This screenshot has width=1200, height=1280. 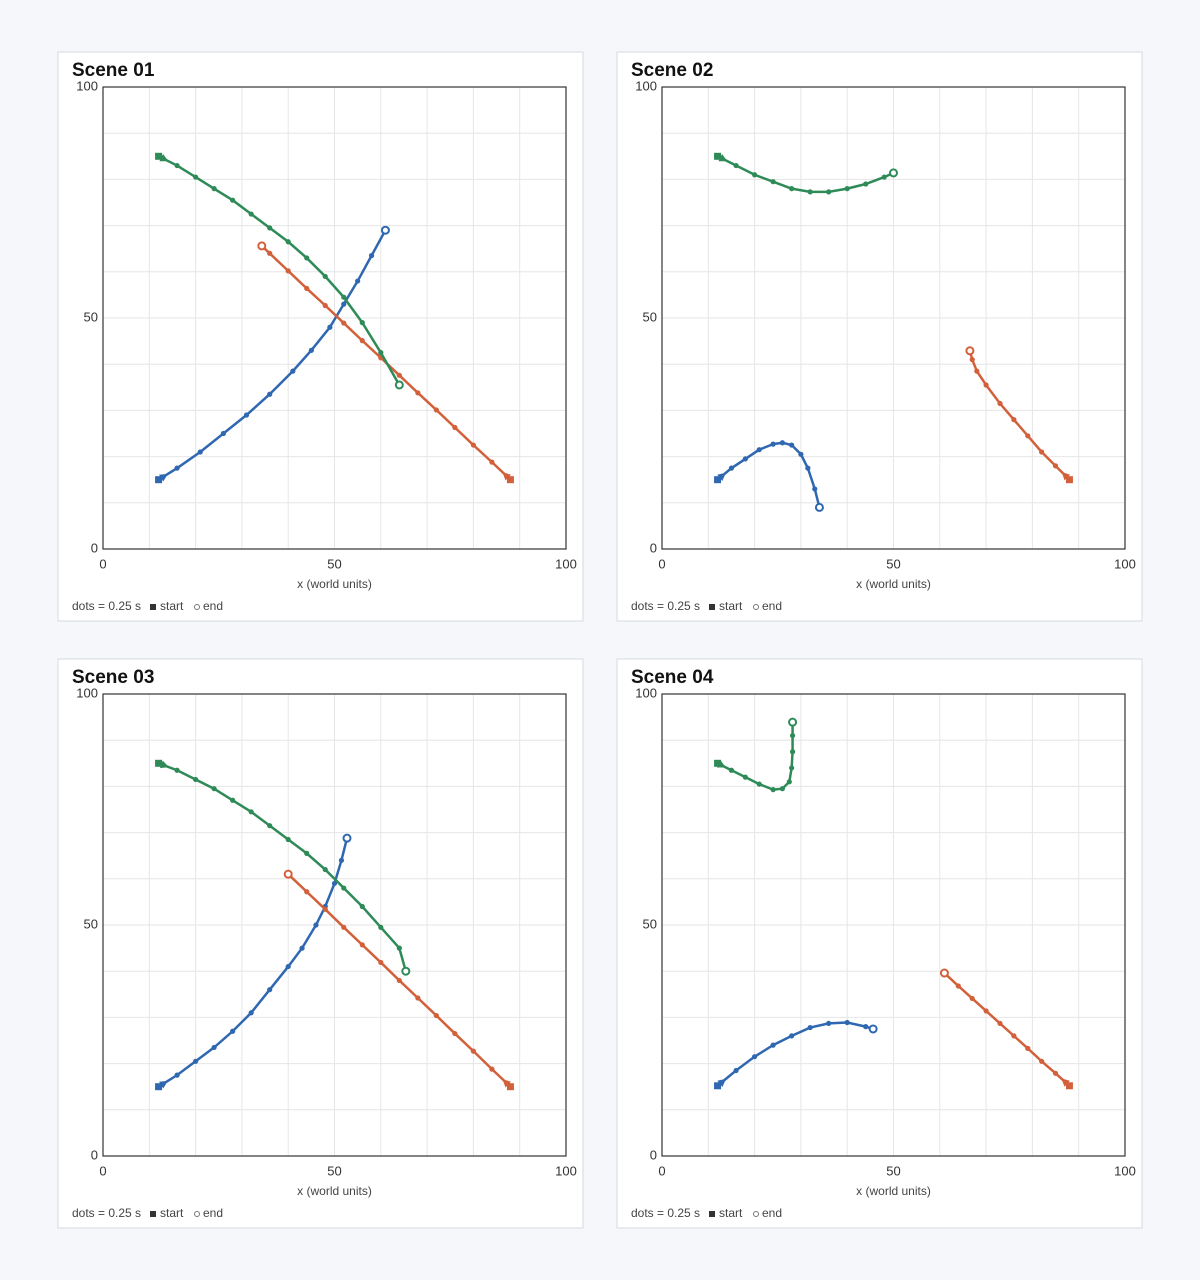 I want to click on chart-title: Scene 04, so click(x=672, y=677).